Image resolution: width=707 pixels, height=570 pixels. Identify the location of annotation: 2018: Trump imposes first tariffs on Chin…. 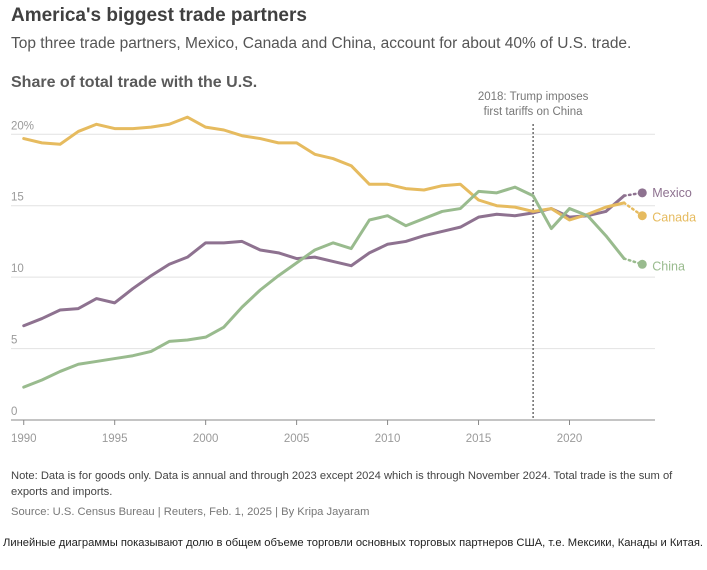
(533, 255).